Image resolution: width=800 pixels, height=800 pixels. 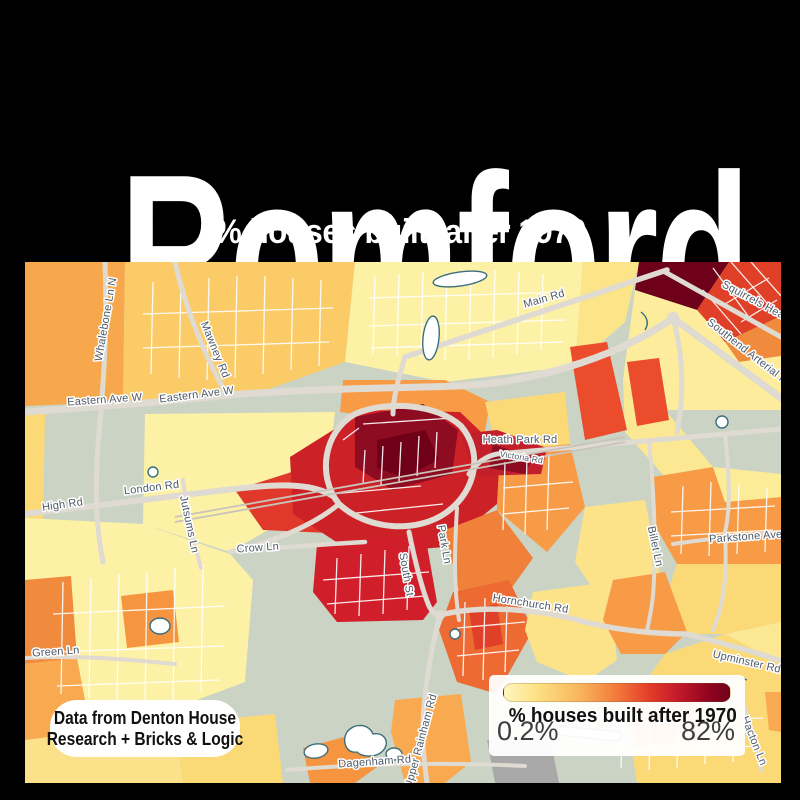 What do you see at coordinates (644, 321) in the screenshot?
I see `stream` at bounding box center [644, 321].